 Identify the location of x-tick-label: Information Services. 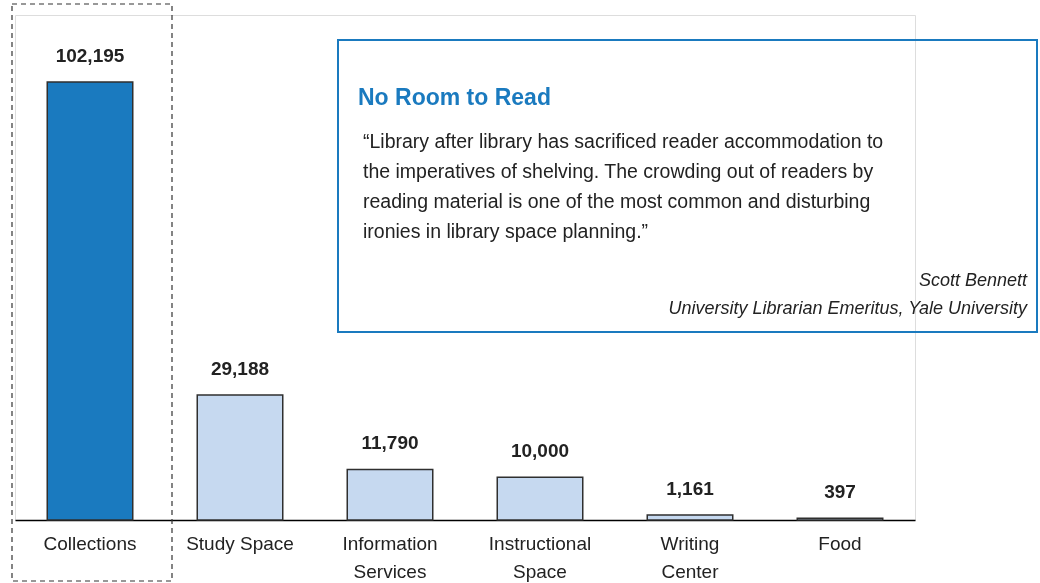
(390, 557).